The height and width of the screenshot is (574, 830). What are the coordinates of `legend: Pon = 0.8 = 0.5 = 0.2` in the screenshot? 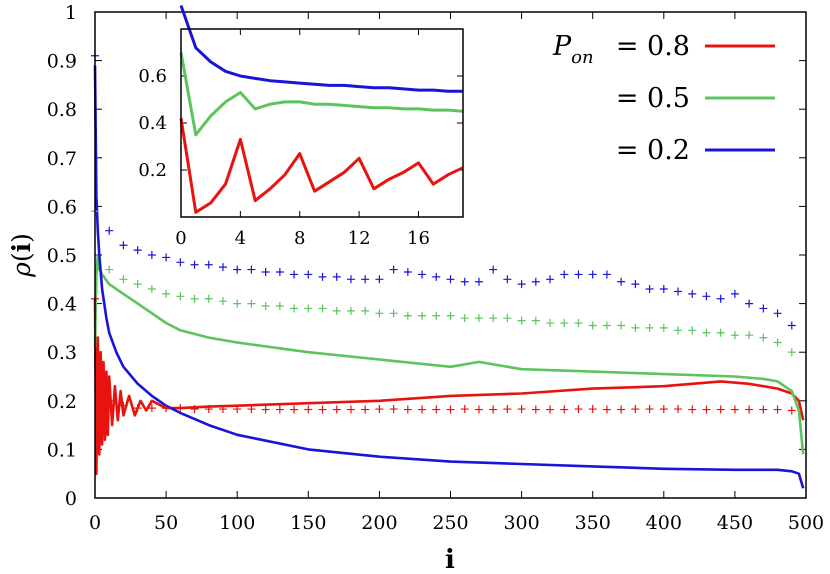 It's located at (663, 98).